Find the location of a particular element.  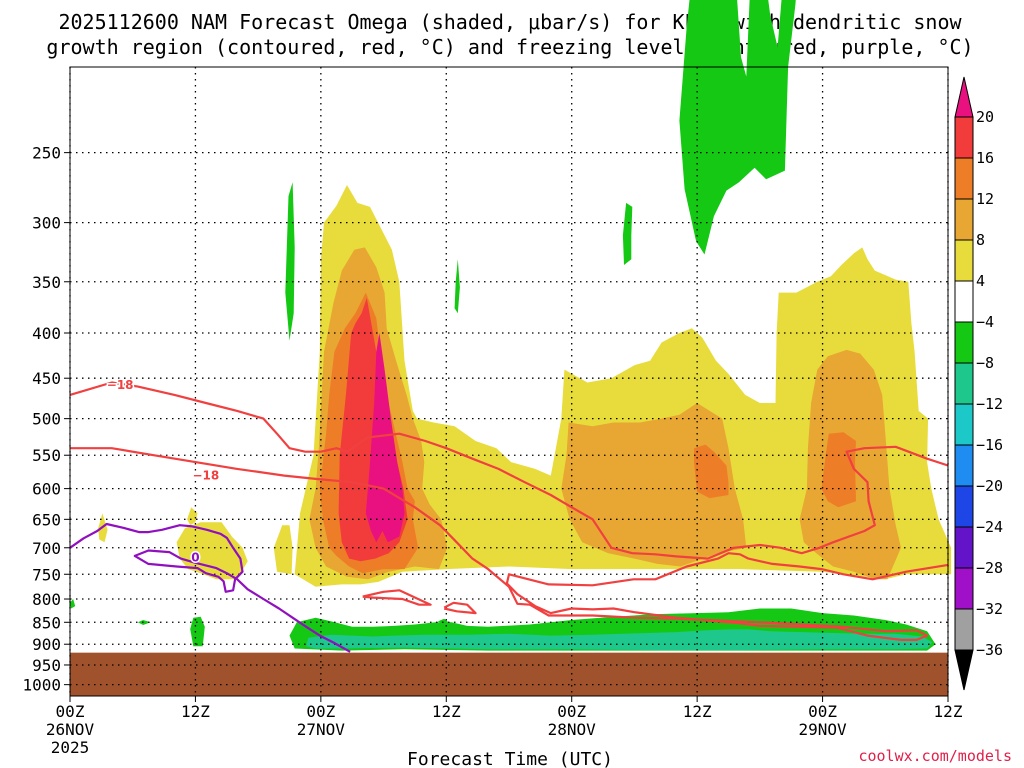

y-tick-label-750: 750 is located at coordinates (46, 574).